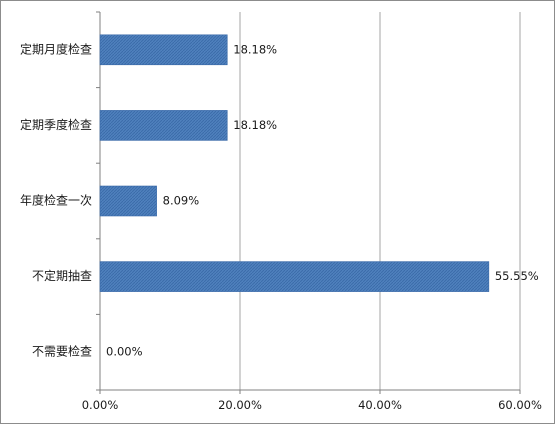 The width and height of the screenshot is (555, 424). Describe the element at coordinates (517, 276) in the screenshot. I see `value-label-3: 55.55%` at that location.